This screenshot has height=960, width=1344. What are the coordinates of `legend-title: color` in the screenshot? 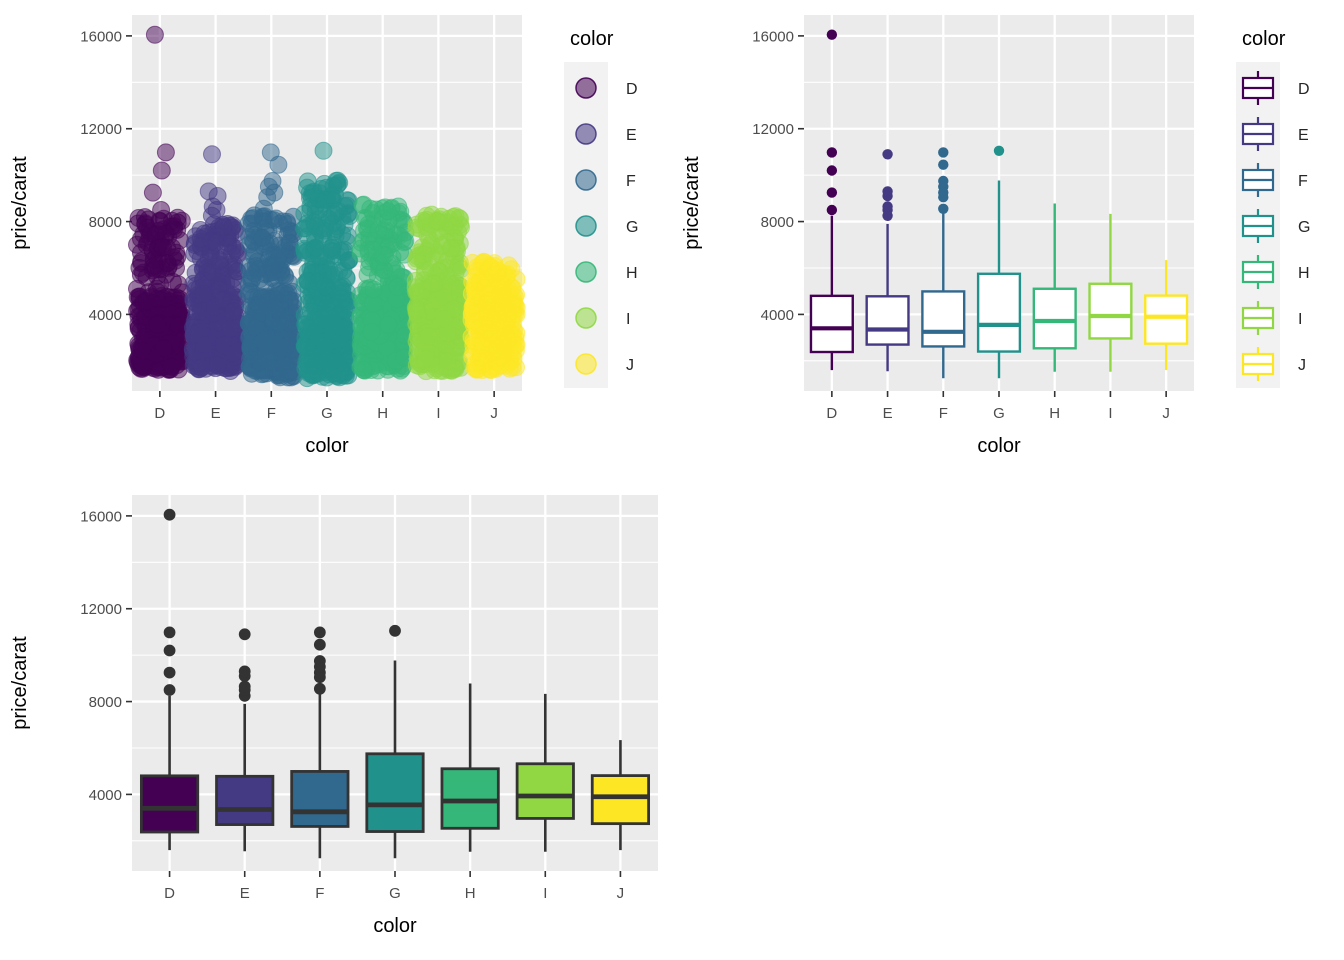 It's located at (1264, 39).